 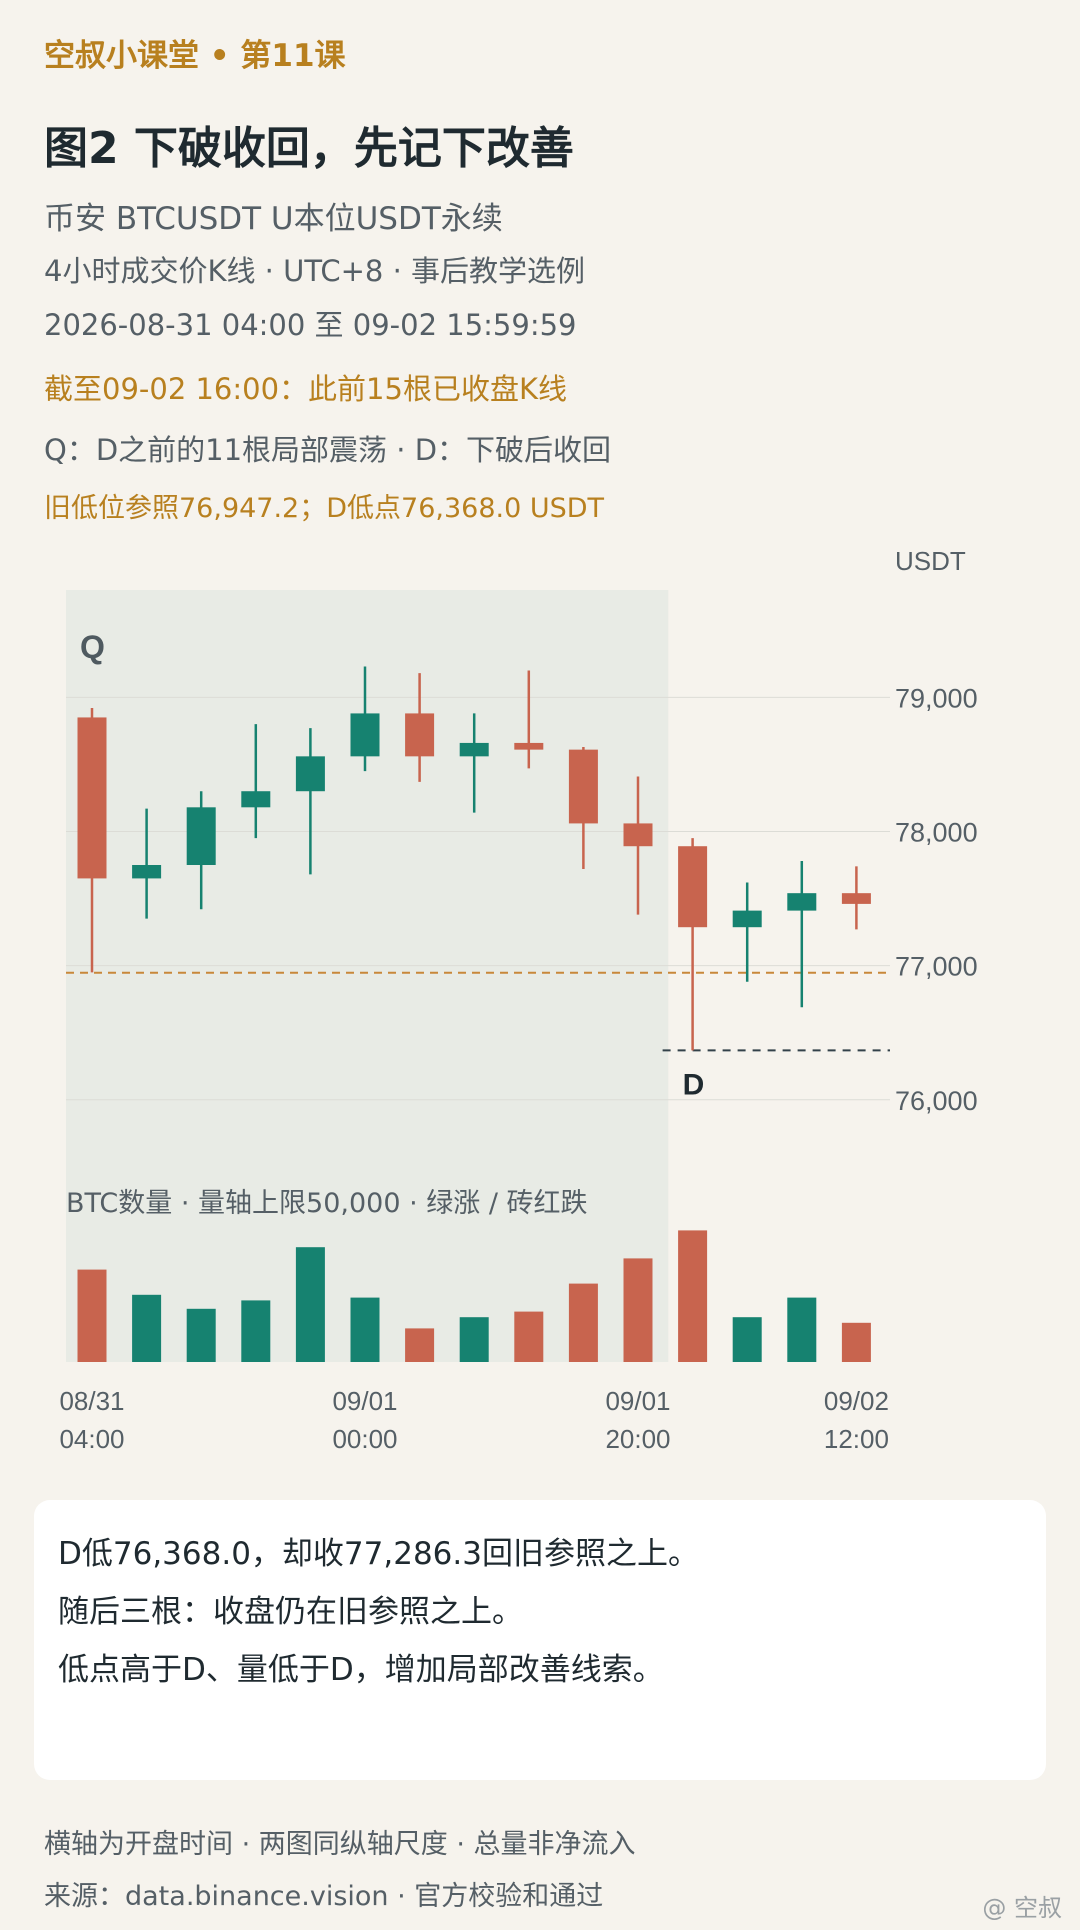 What do you see at coordinates (91, 1401) in the screenshot?
I see `x-tick-label-date: 08/31` at bounding box center [91, 1401].